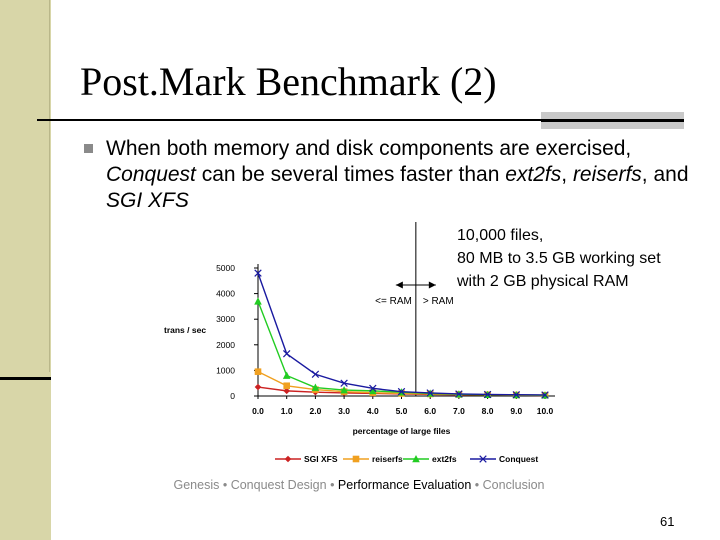 The image size is (720, 540). I want to click on ram-right-label: > RAM, so click(438, 301).